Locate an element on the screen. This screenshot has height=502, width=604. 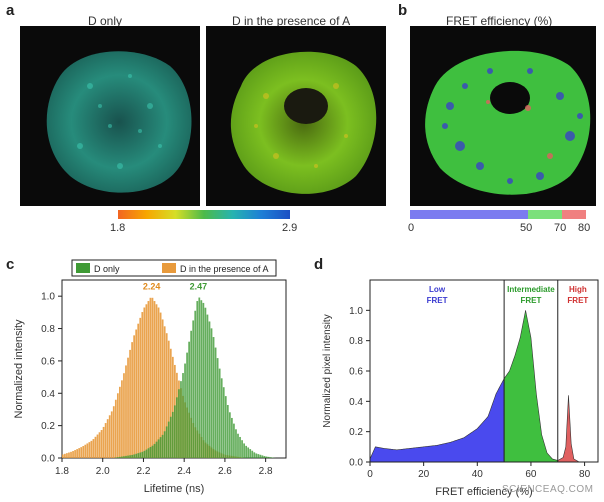
x-tick-label: 1.8 is located at coordinates (62, 471).